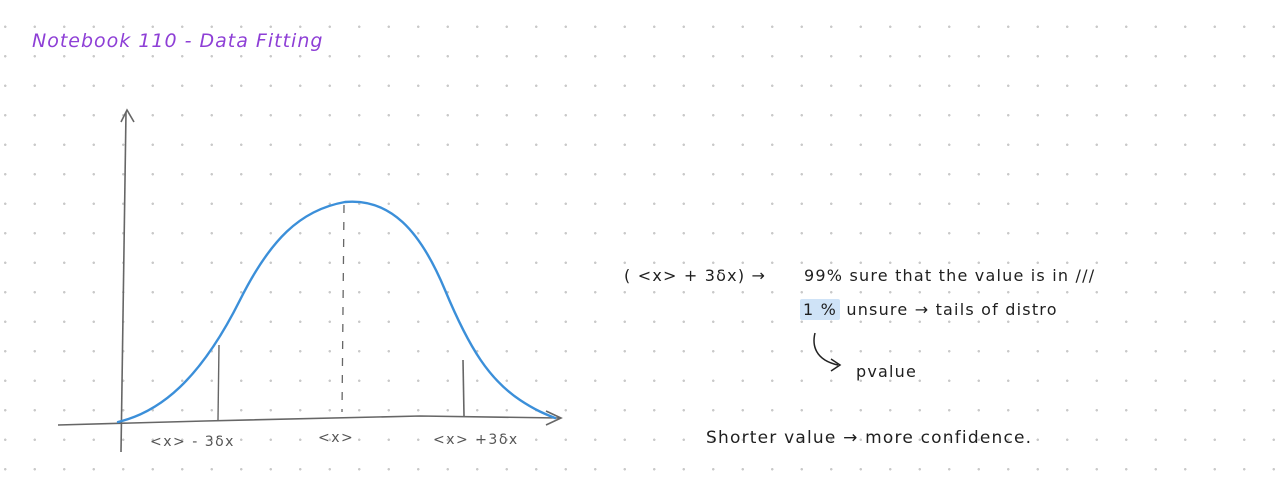 This screenshot has width=1280, height=491. What do you see at coordinates (127, 115) in the screenshot?
I see `y-axis-arrow-icon` at bounding box center [127, 115].